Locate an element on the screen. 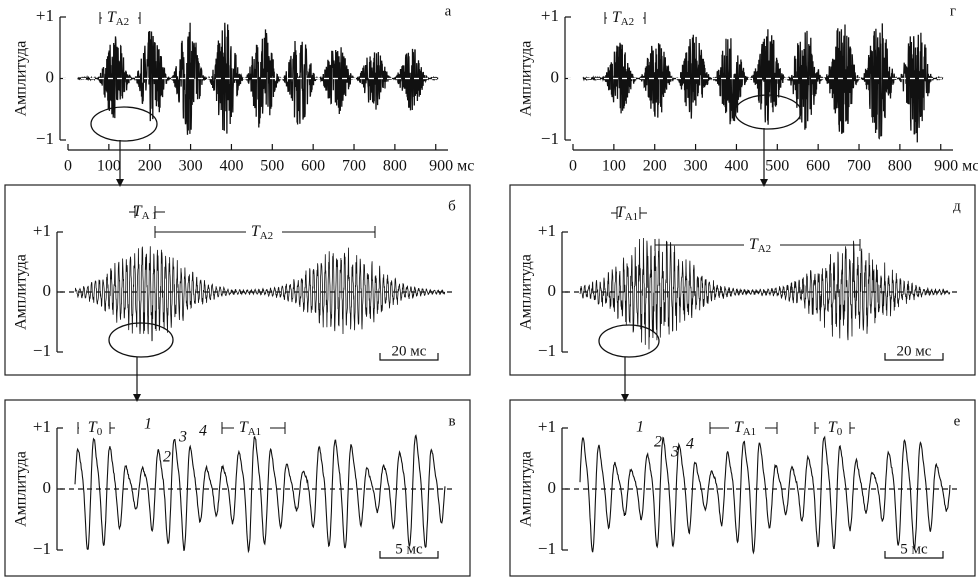  x-tick-label: 800 is located at coordinates (395, 166).